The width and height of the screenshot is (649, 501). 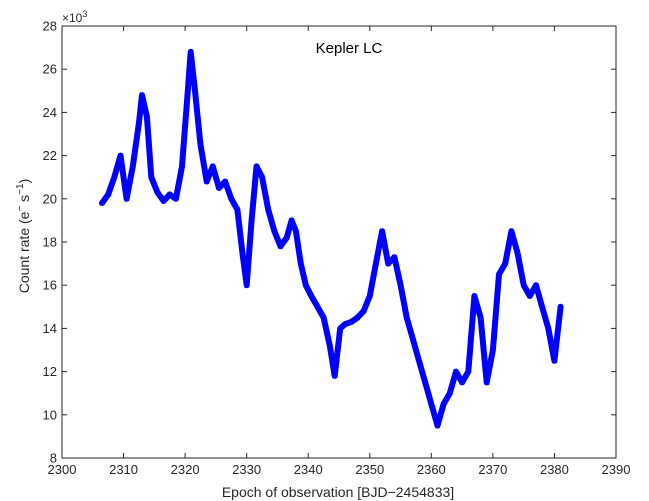 What do you see at coordinates (431, 469) in the screenshot?
I see `x-tick-label: 2360` at bounding box center [431, 469].